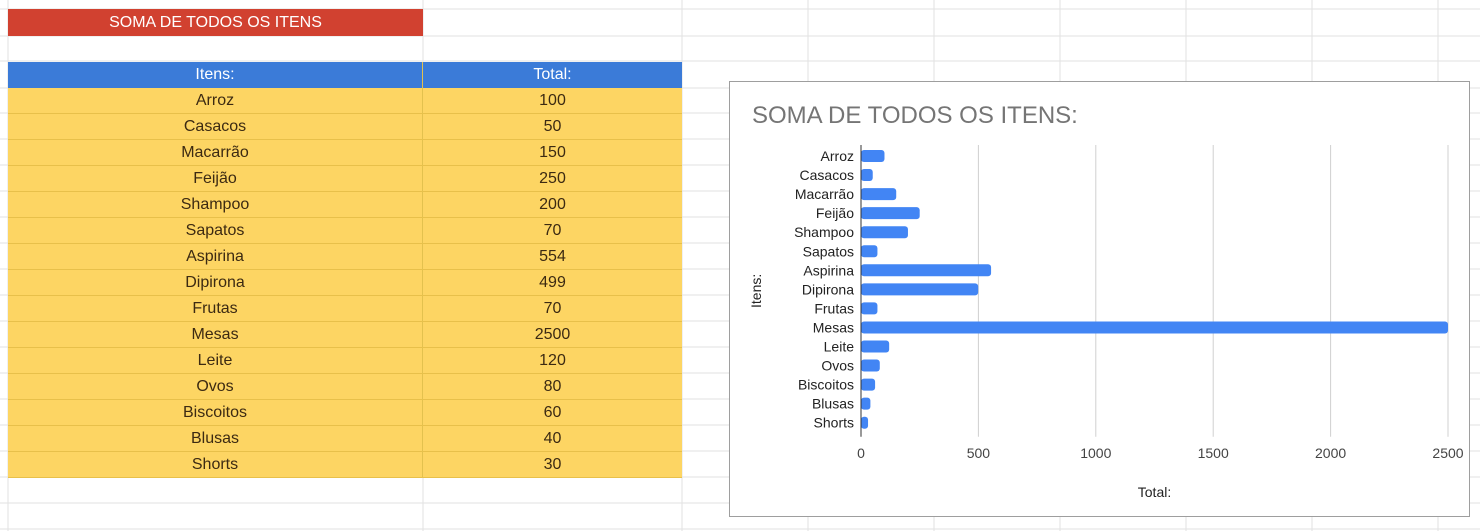 This screenshot has height=531, width=1480. I want to click on table-cell-total: 30, so click(552, 465).